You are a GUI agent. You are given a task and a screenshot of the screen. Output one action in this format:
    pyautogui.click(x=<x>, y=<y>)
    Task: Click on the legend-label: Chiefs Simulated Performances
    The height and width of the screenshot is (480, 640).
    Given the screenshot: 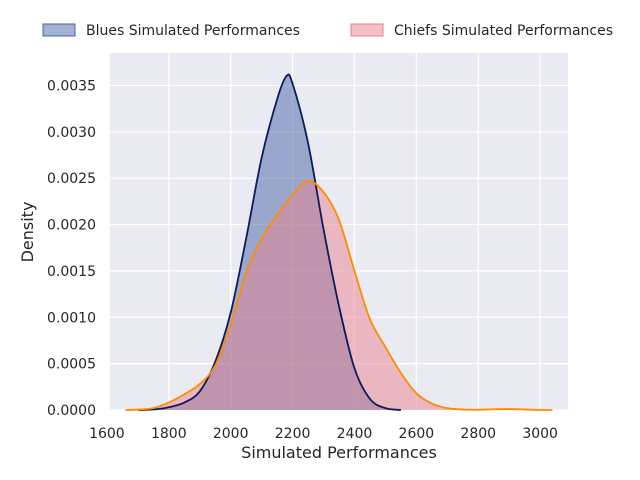 What is the action you would take?
    pyautogui.click(x=503, y=31)
    